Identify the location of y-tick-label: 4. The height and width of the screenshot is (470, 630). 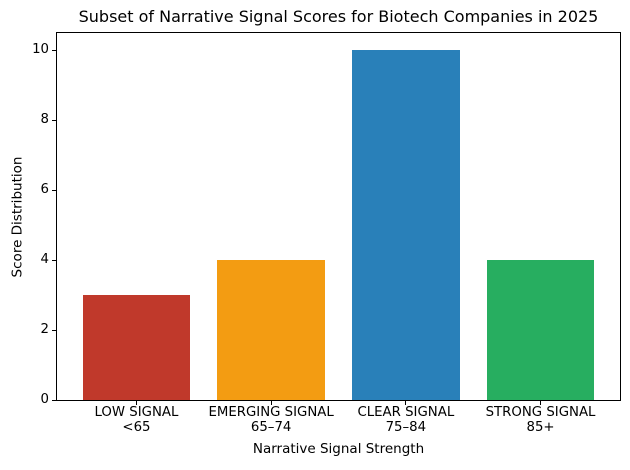
(44, 260).